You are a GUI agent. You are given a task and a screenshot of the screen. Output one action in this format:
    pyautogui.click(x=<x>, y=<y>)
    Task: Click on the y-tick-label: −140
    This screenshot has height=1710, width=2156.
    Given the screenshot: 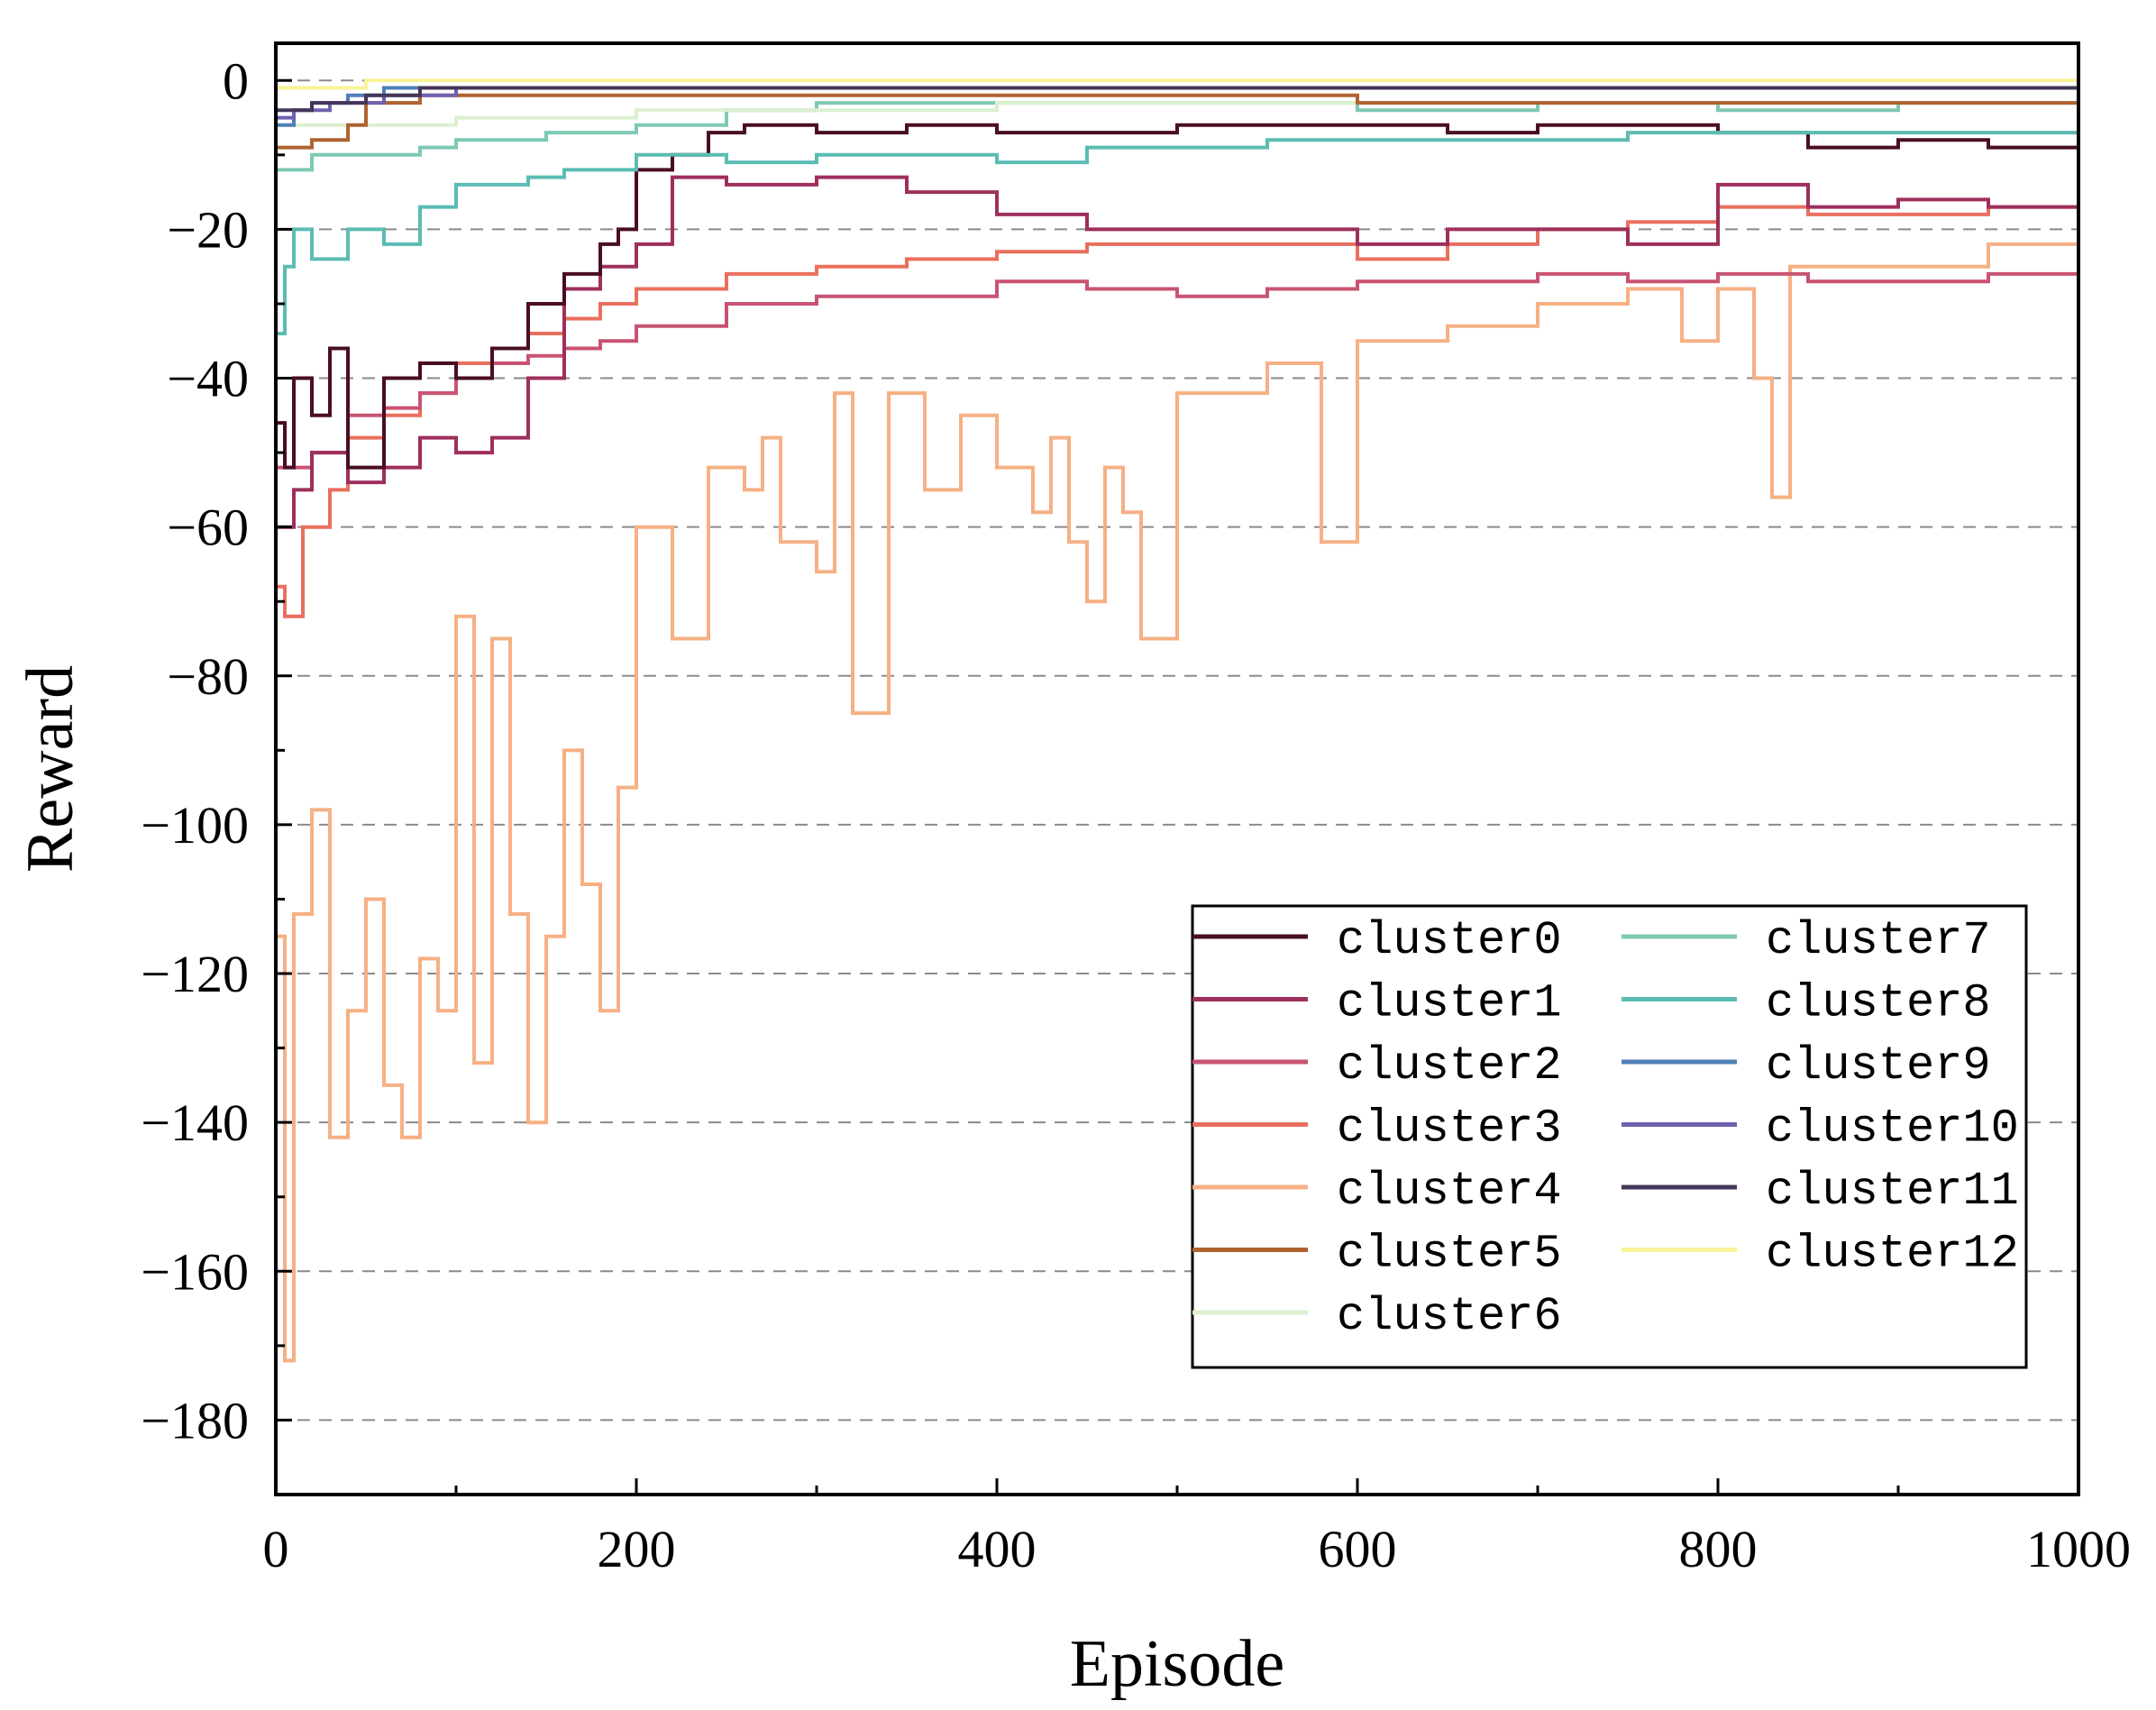 What is the action you would take?
    pyautogui.click(x=195, y=1122)
    